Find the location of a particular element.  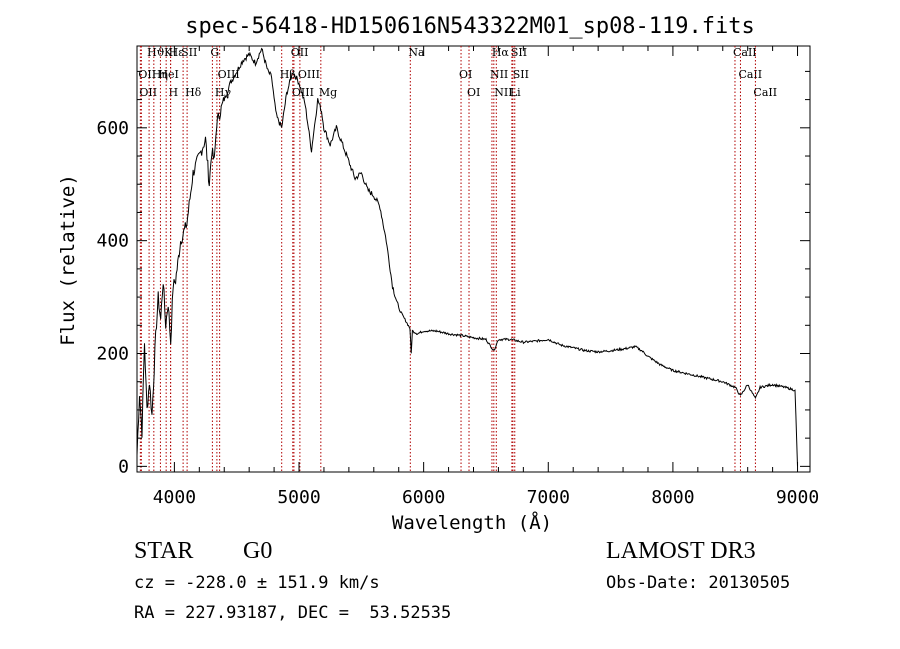

x-tick-label: 8000 is located at coordinates (672, 497).